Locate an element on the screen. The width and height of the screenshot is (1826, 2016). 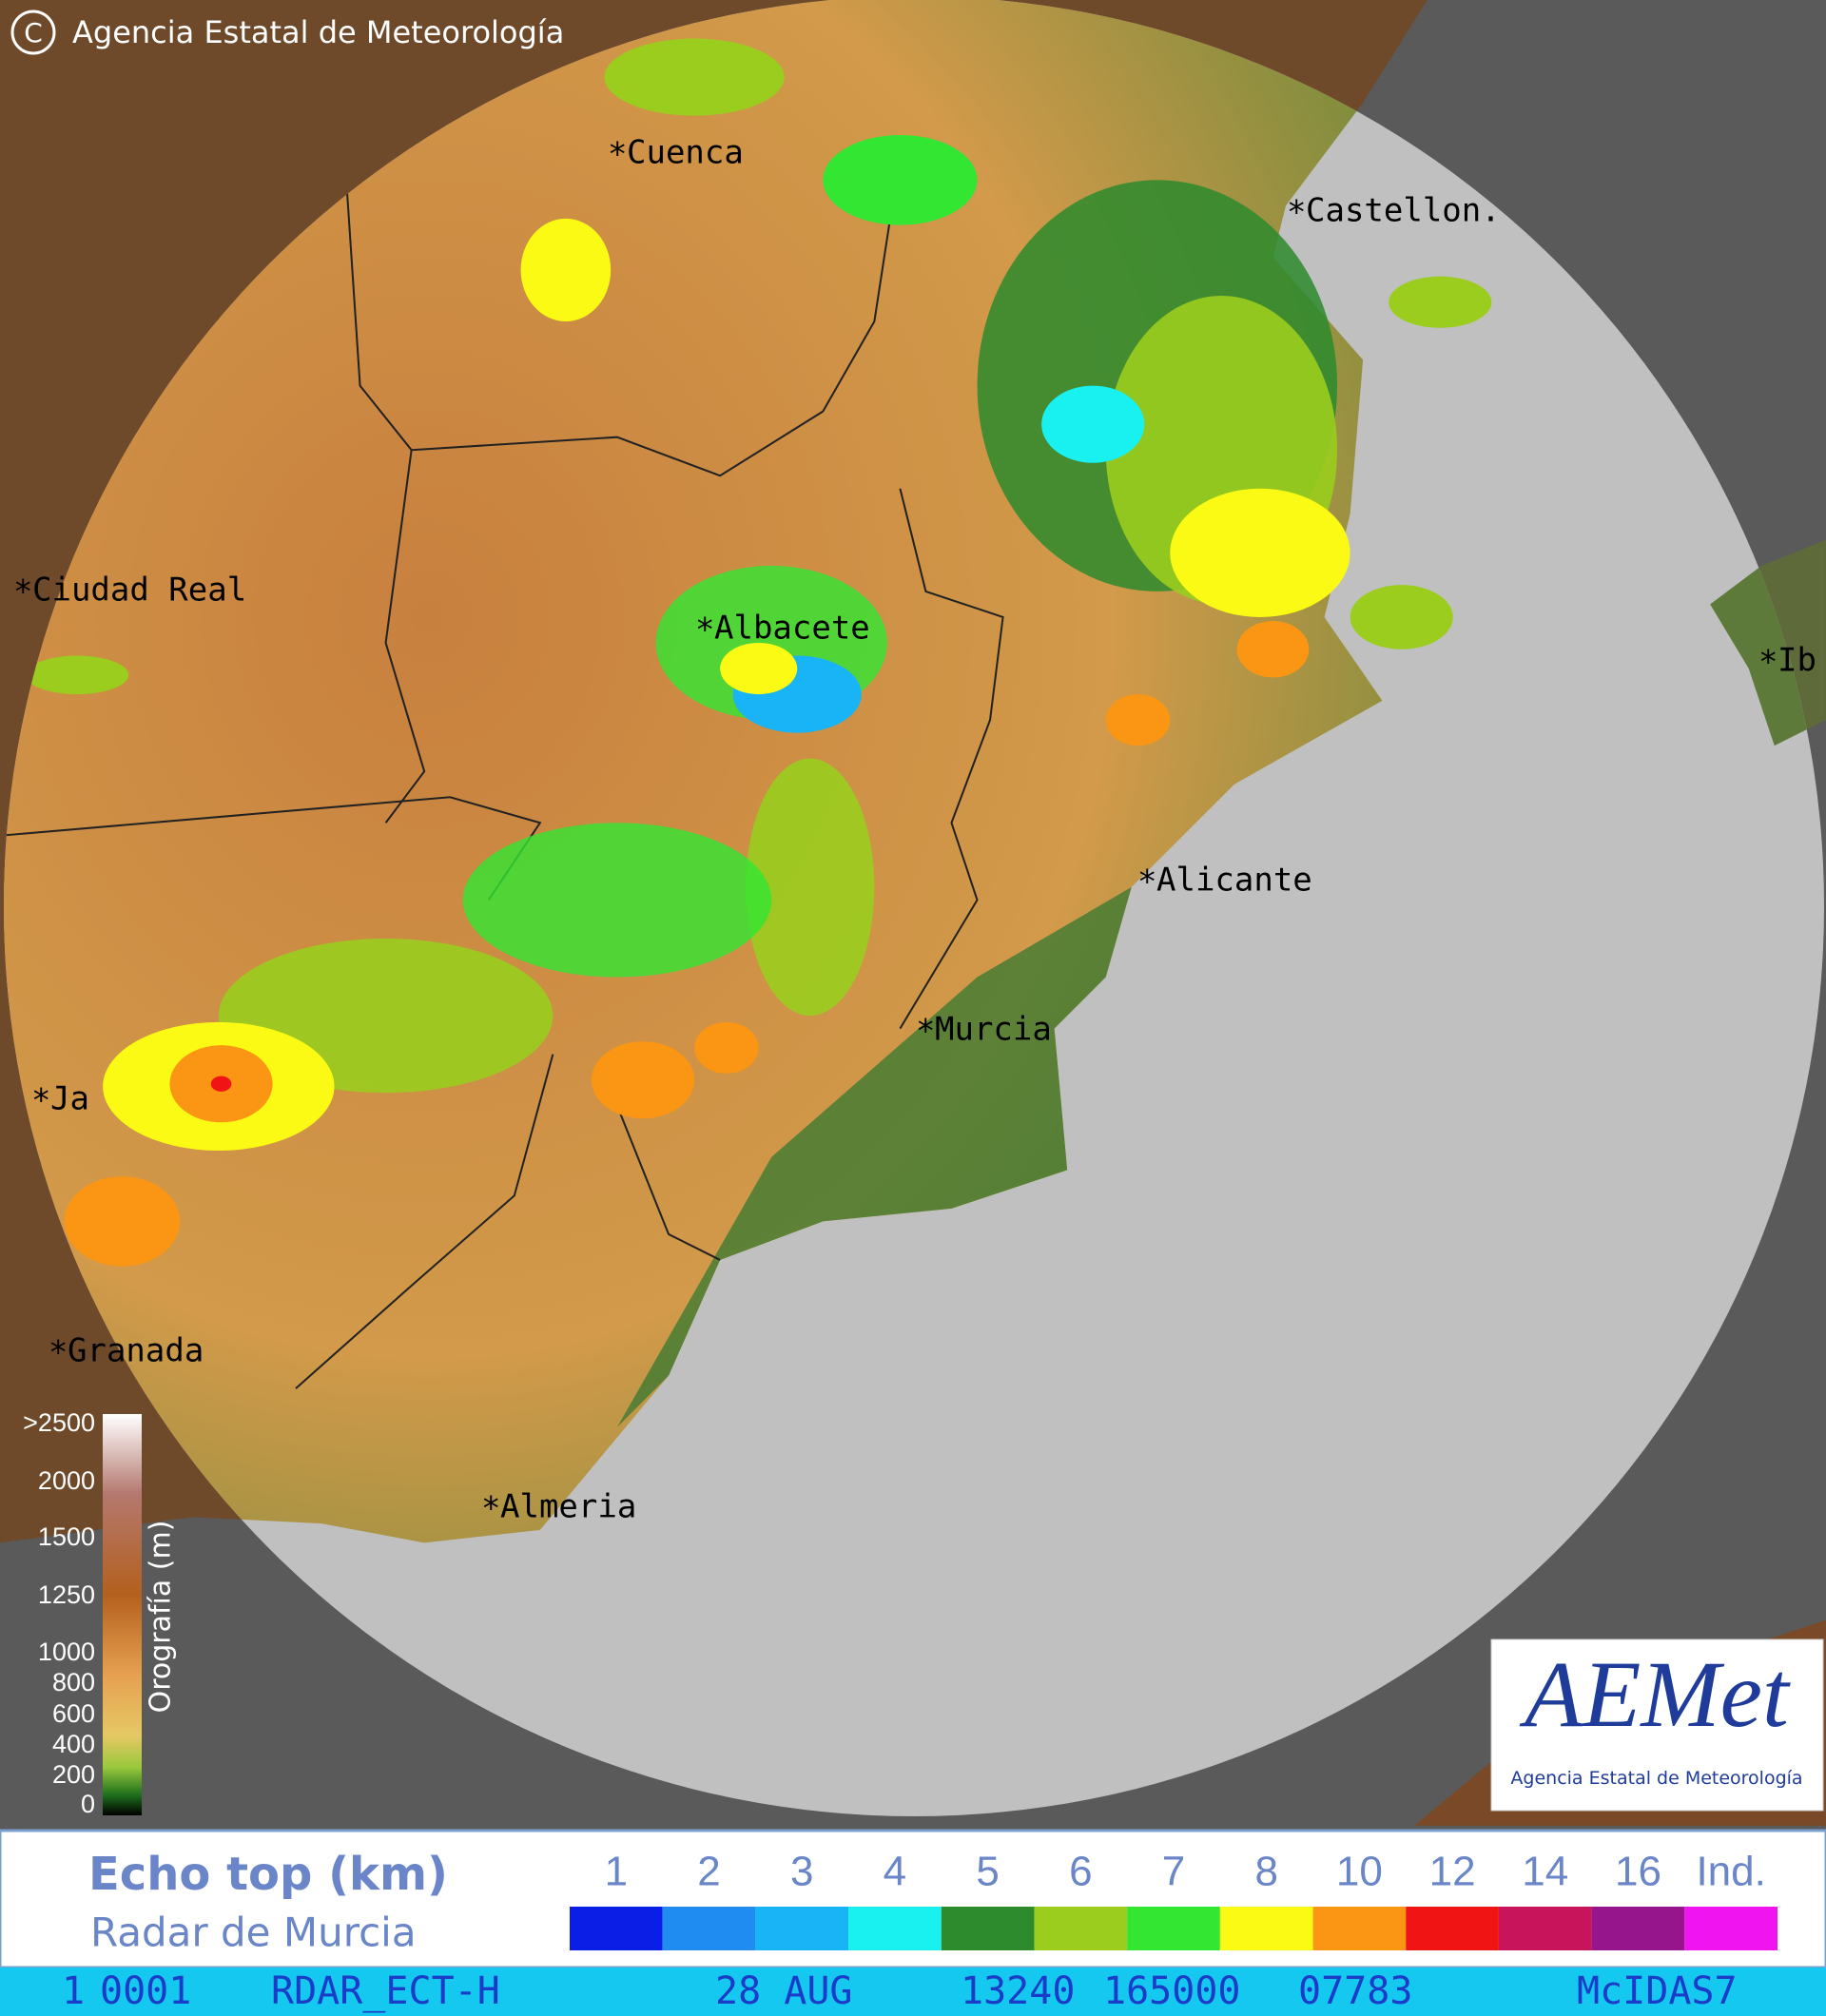
logo-name: AEMet is located at coordinates (1655, 1694).